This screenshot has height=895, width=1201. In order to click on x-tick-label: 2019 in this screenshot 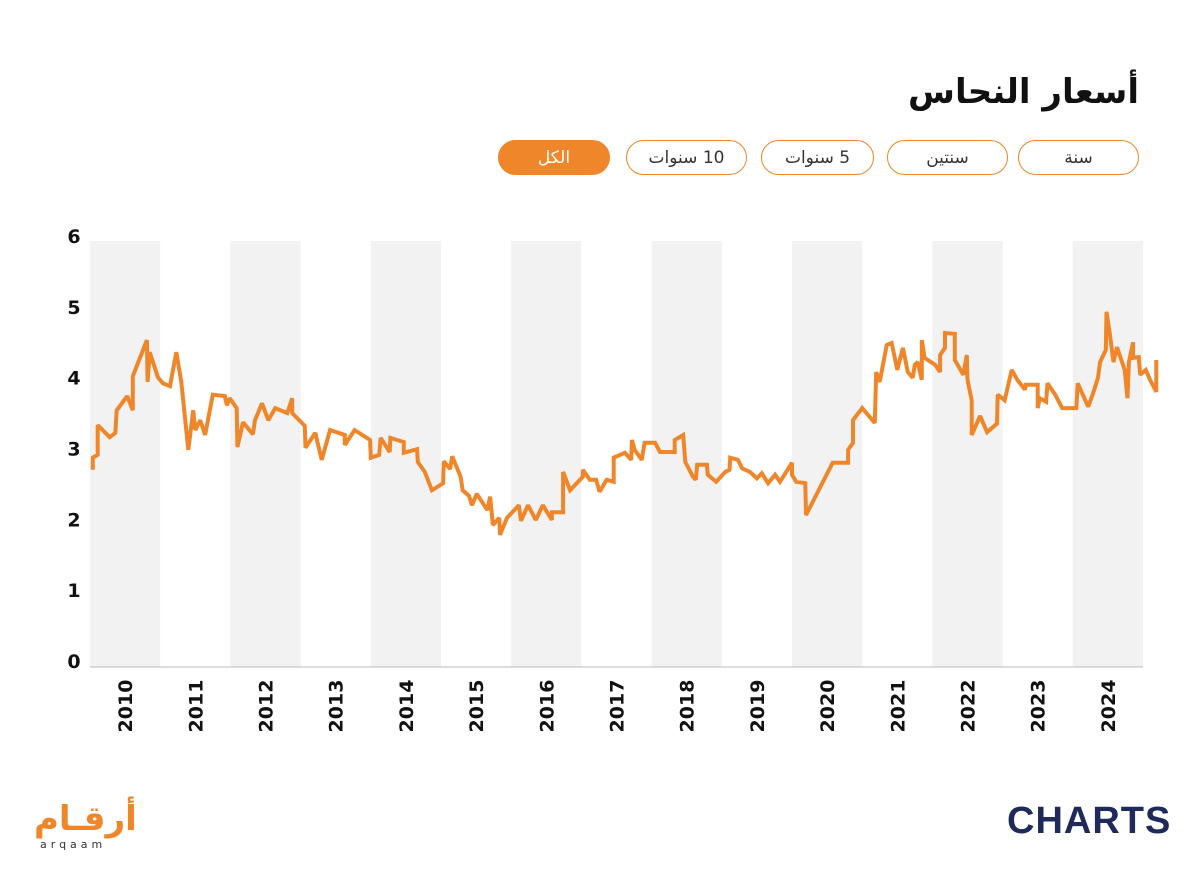, I will do `click(758, 706)`.